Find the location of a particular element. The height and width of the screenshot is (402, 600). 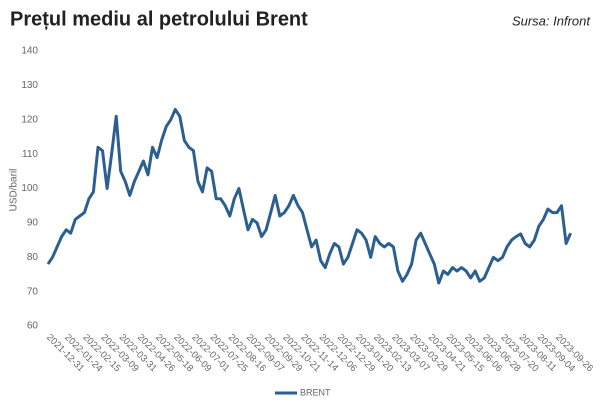

y-tick-label: 90 is located at coordinates (33, 223).